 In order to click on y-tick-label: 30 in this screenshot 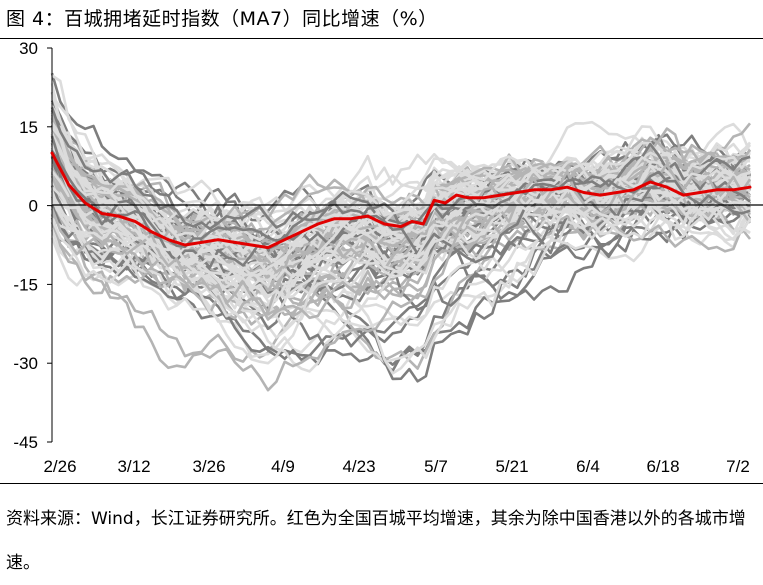, I will do `click(28, 48)`.